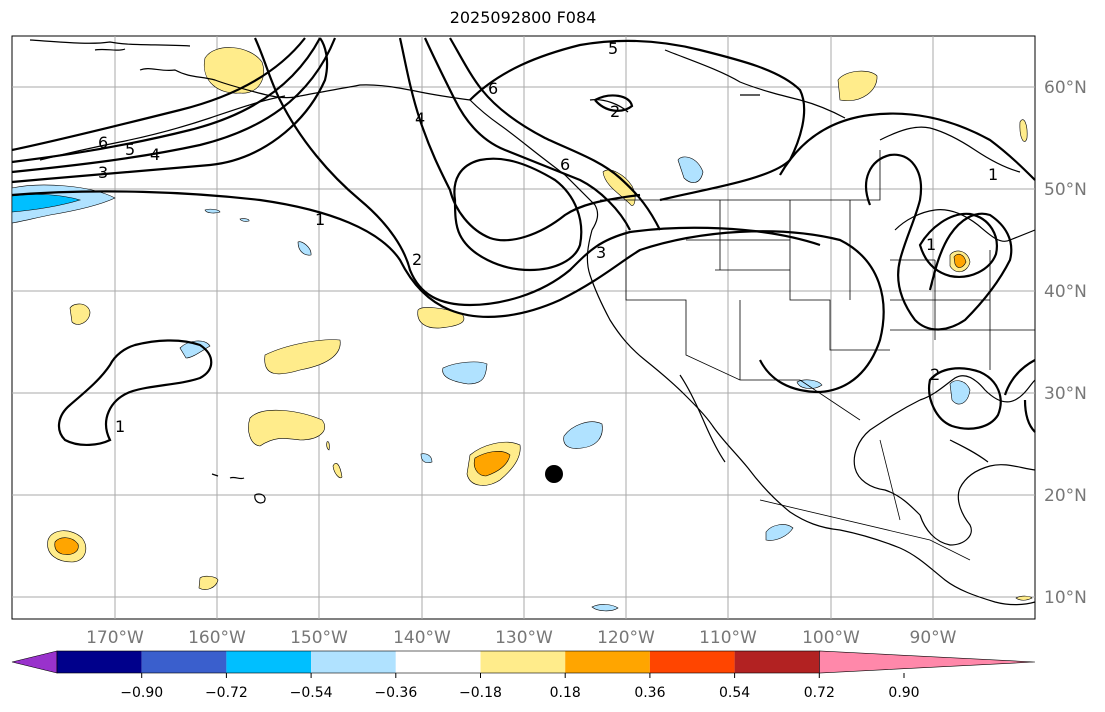  What do you see at coordinates (34, 662) in the screenshot?
I see `colorbar-extend-low` at bounding box center [34, 662].